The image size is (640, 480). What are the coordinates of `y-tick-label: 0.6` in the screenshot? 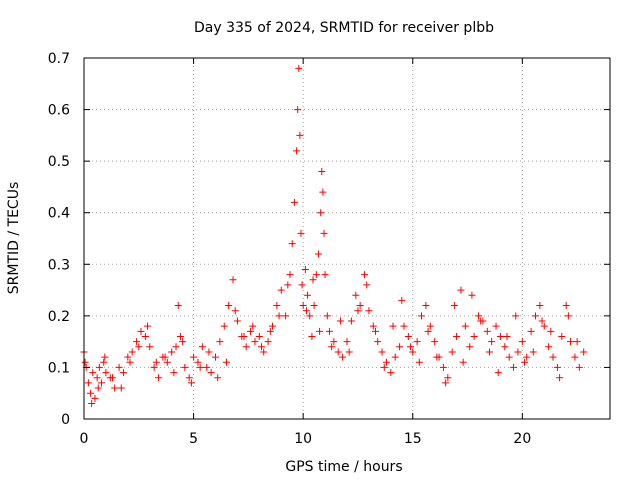 It's located at (59, 111).